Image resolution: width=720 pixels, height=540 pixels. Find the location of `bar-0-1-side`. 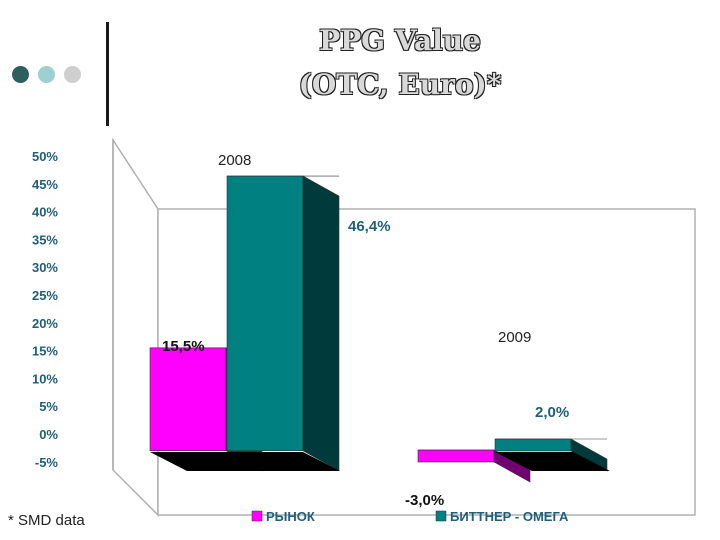

bar-0-1-side is located at coordinates (321, 323).